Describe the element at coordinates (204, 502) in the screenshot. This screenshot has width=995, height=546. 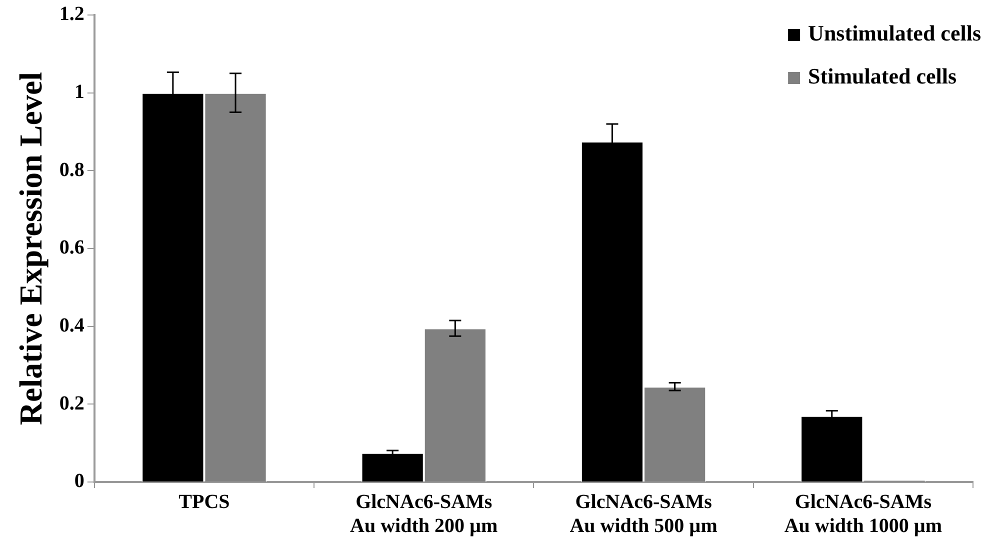
I see `x-tick-label: TPCS` at that location.